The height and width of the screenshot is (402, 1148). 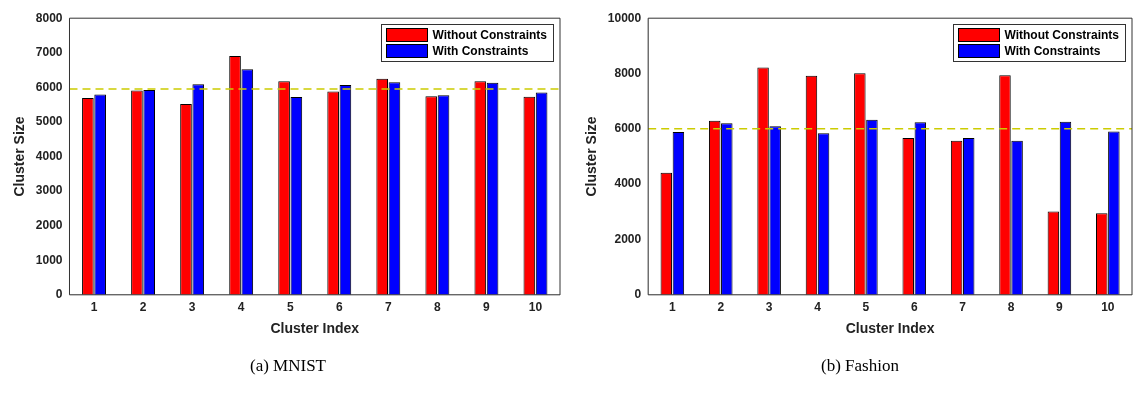 I want to click on y-tick-label: 1000, so click(x=49, y=259).